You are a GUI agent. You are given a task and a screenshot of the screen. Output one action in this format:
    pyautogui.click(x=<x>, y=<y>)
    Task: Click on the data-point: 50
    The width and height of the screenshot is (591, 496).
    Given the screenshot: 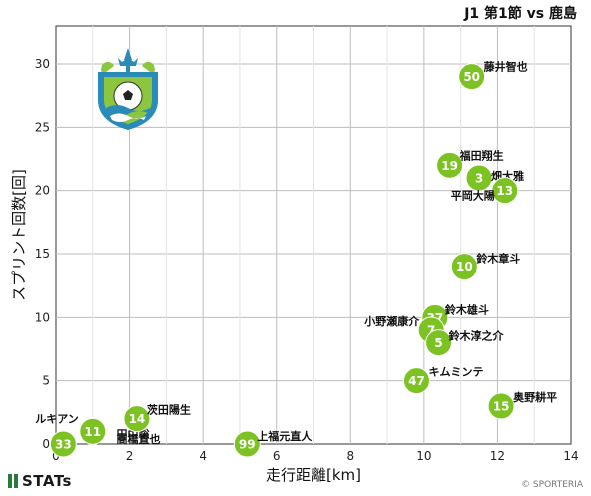 What is the action you would take?
    pyautogui.click(x=472, y=77)
    